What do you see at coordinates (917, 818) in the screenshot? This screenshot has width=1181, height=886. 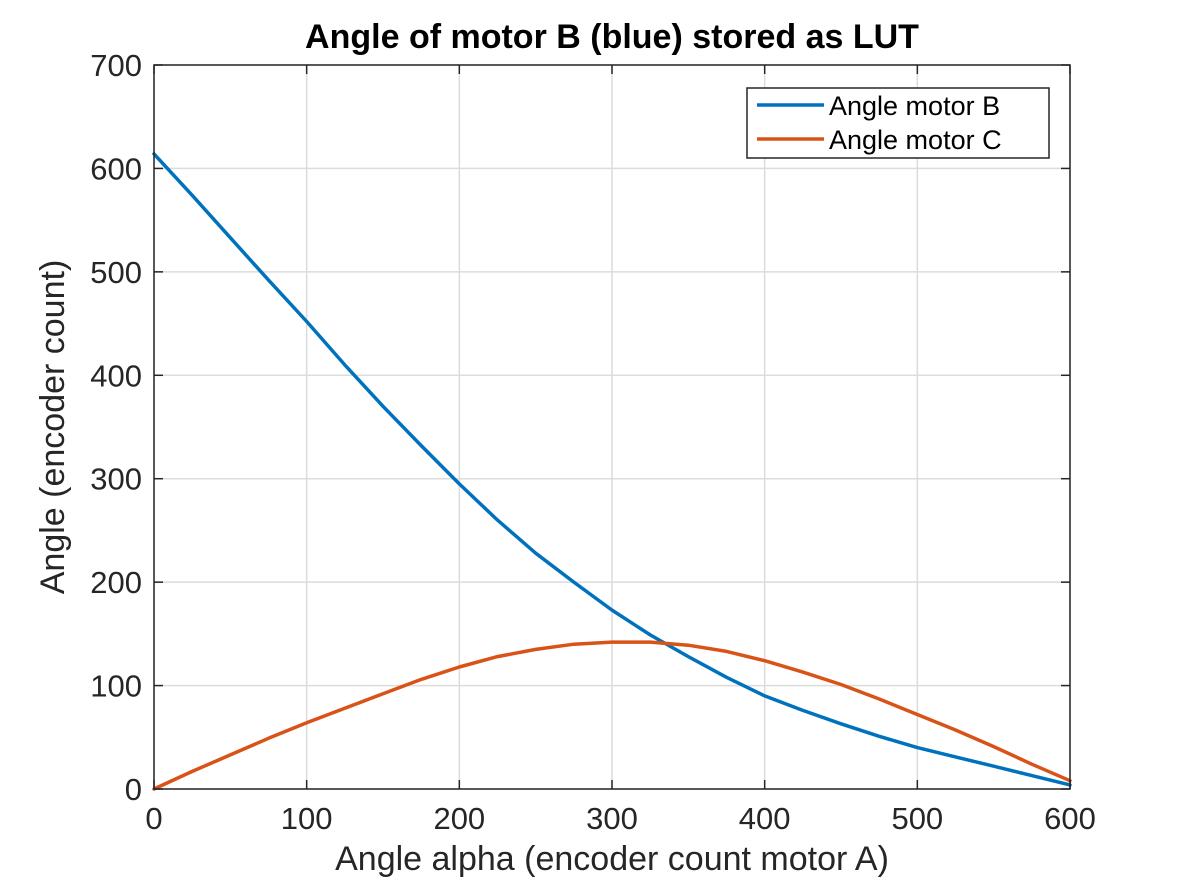 I see `x-tick-label: 500` at bounding box center [917, 818].